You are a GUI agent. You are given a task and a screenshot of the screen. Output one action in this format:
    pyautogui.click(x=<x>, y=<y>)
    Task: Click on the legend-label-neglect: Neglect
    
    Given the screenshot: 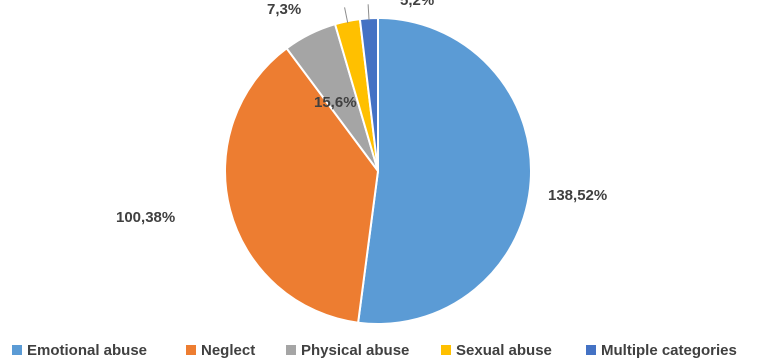 What is the action you would take?
    pyautogui.click(x=228, y=350)
    